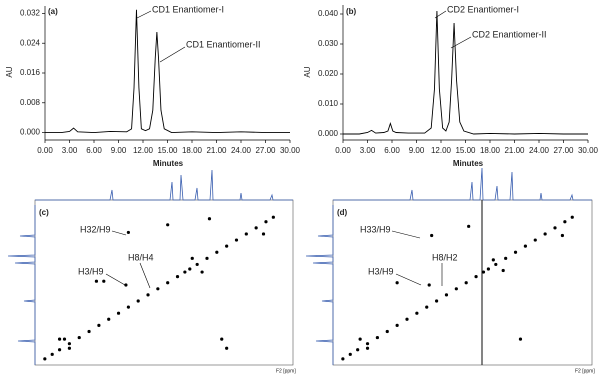 The image size is (600, 379). What do you see at coordinates (91, 271) in the screenshot?
I see `annotation: H3/H9` at bounding box center [91, 271].